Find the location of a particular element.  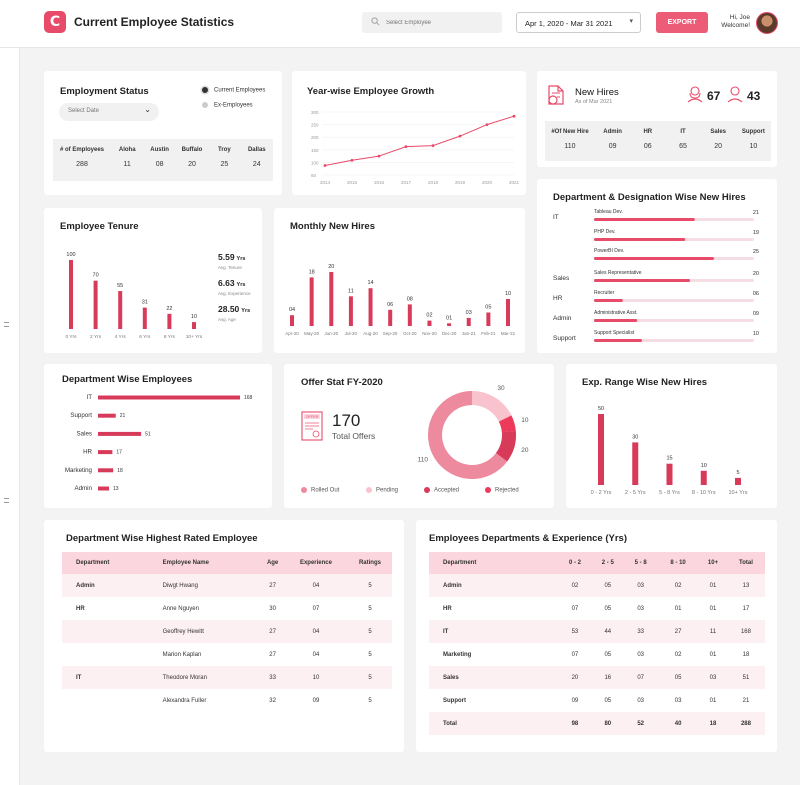

x-tick-label: 2020 is located at coordinates (487, 182).